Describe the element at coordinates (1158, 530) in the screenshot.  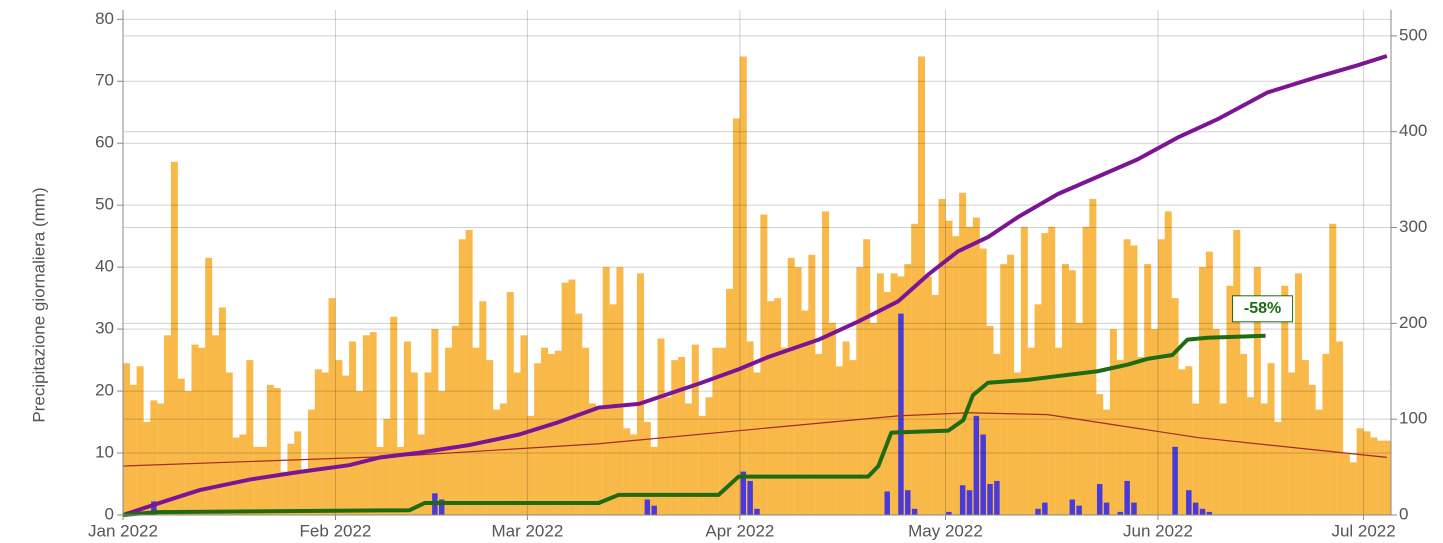
I see `x-tick-label: Jun 2022` at that location.